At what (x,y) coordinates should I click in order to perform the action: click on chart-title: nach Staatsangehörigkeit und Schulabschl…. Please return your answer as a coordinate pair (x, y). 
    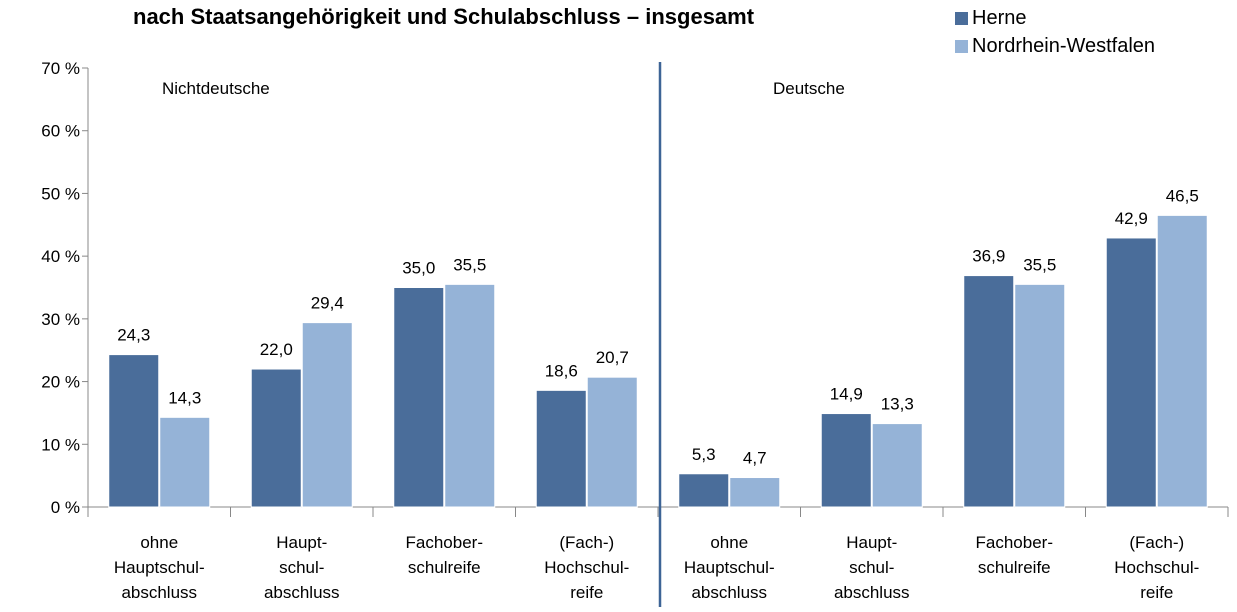
    Looking at the image, I should click on (444, 16).